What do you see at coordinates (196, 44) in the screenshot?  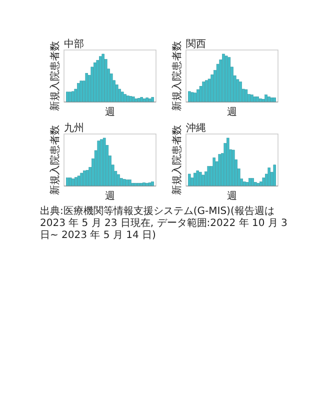 I see `chart-title: 関西` at bounding box center [196, 44].